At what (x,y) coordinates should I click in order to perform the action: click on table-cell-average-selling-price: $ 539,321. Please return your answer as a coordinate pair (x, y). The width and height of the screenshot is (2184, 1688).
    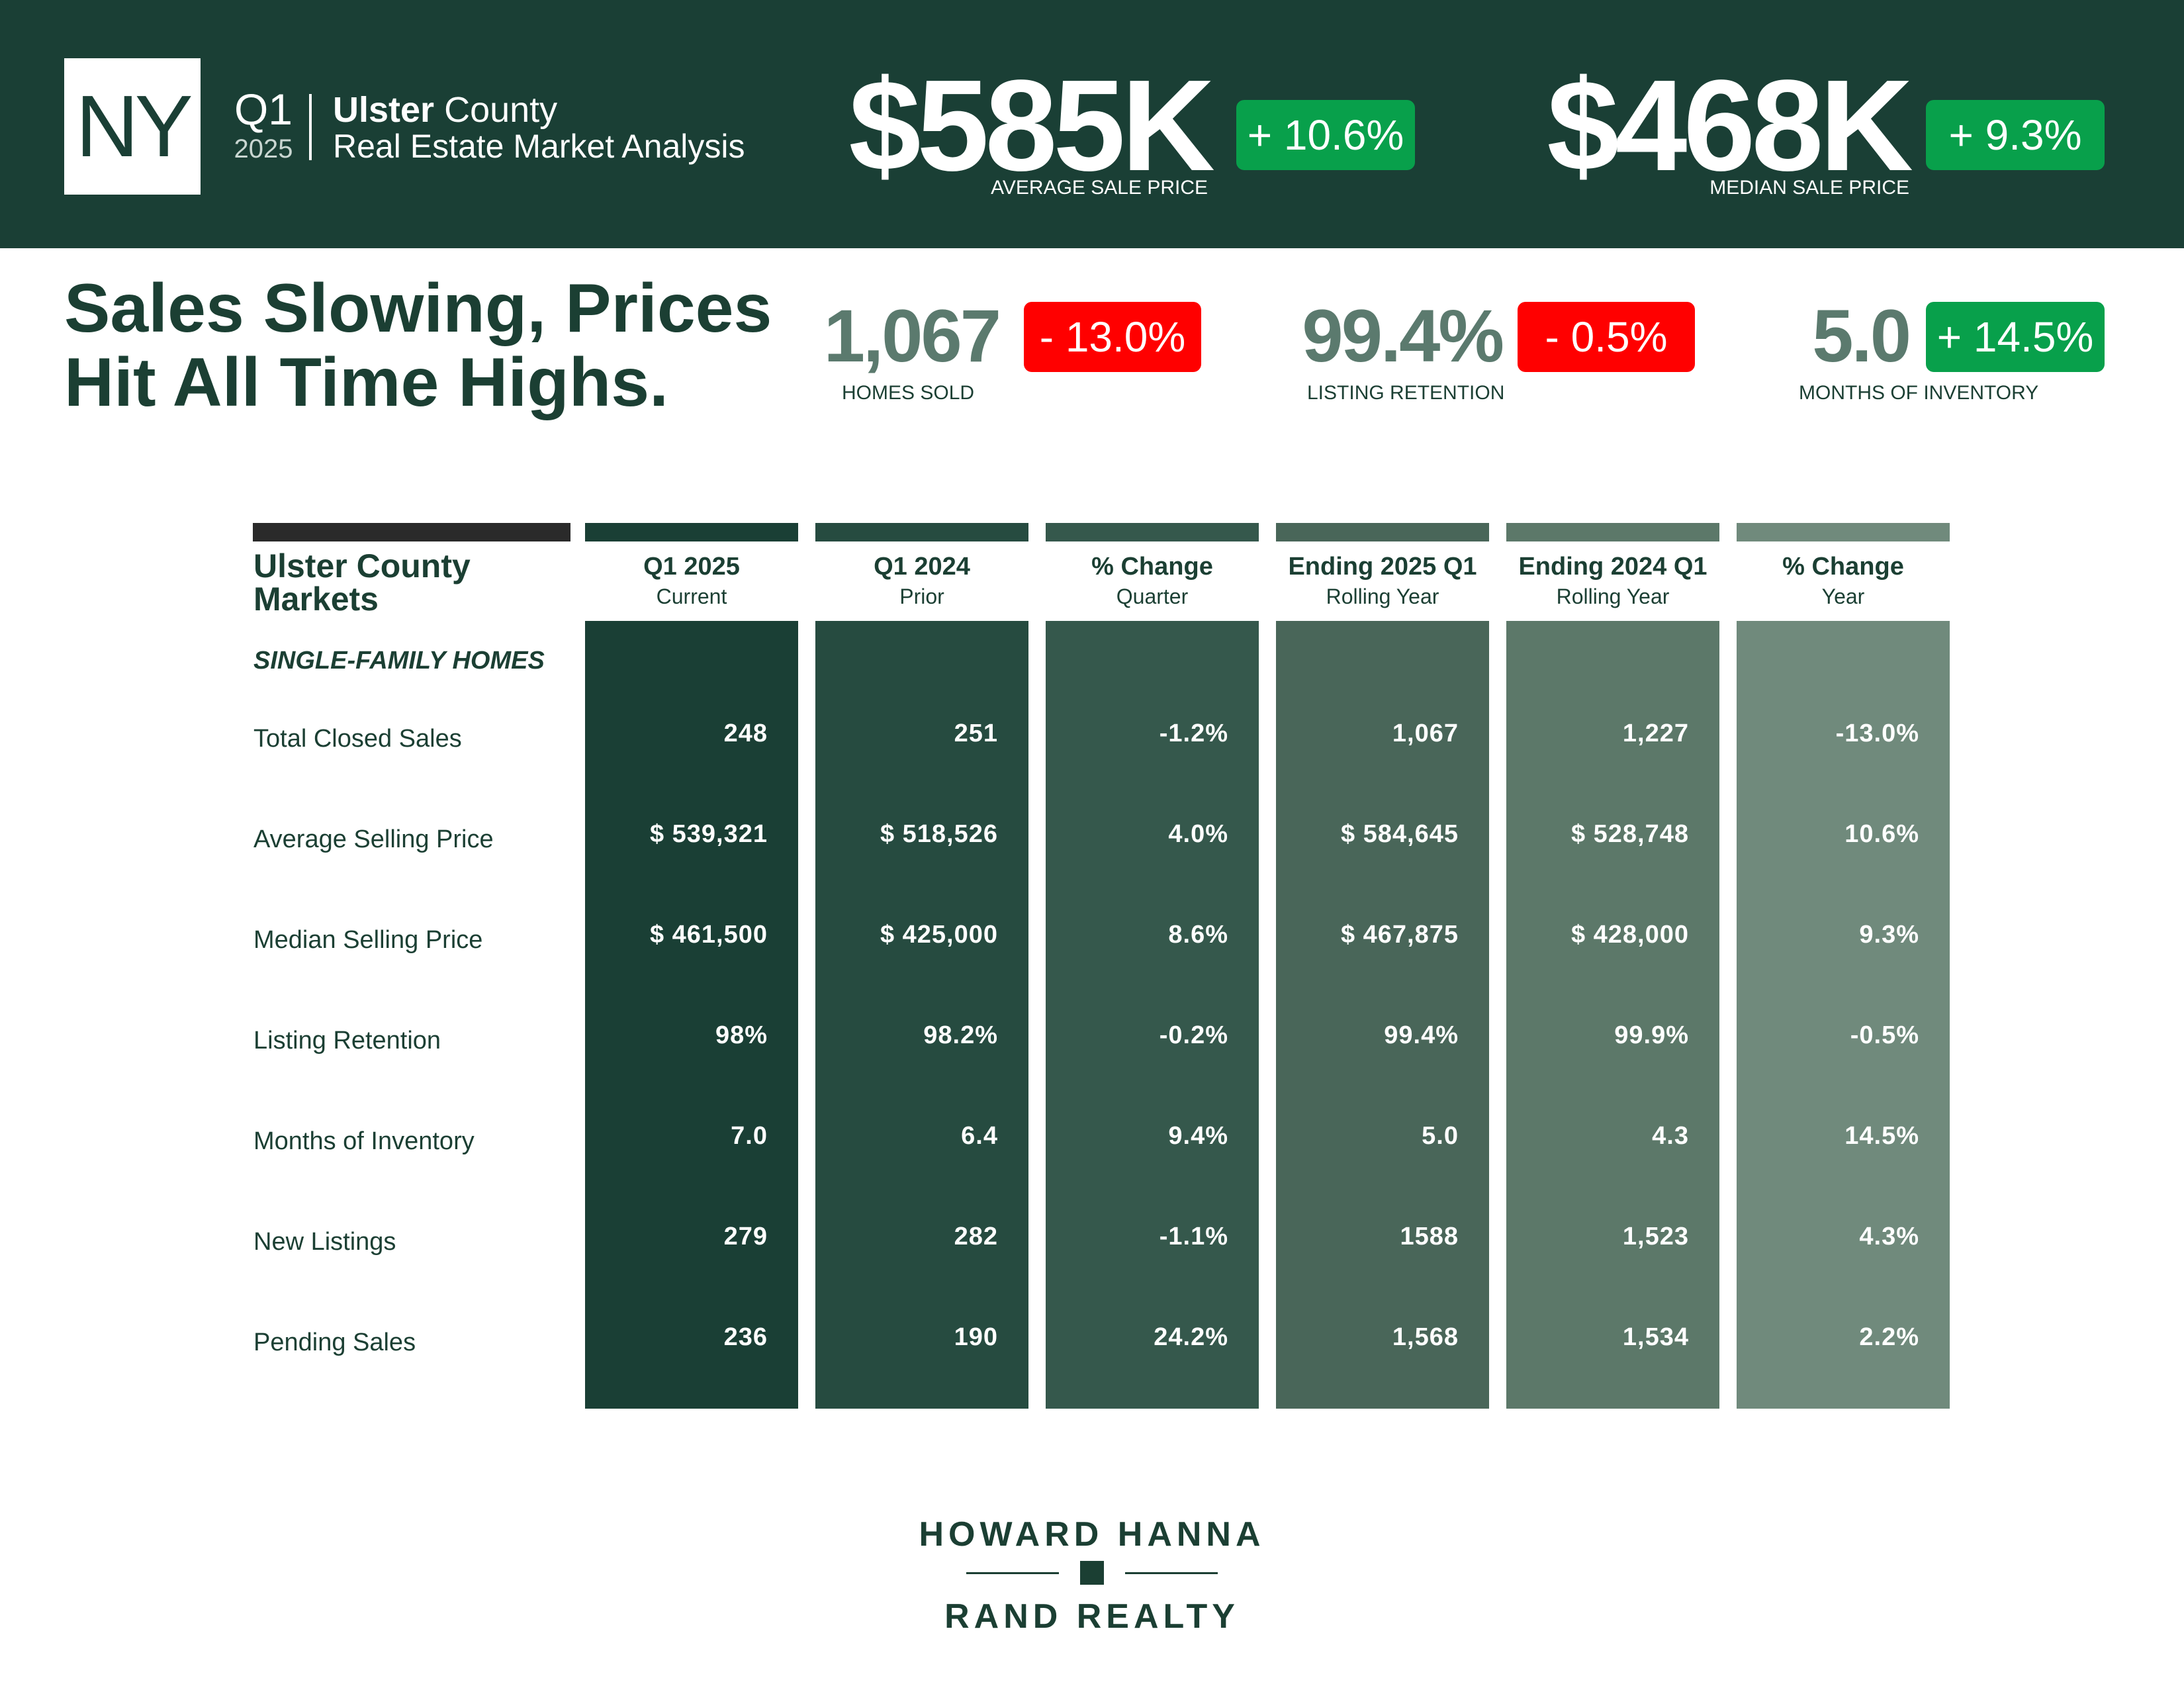
    Looking at the image, I should click on (708, 834).